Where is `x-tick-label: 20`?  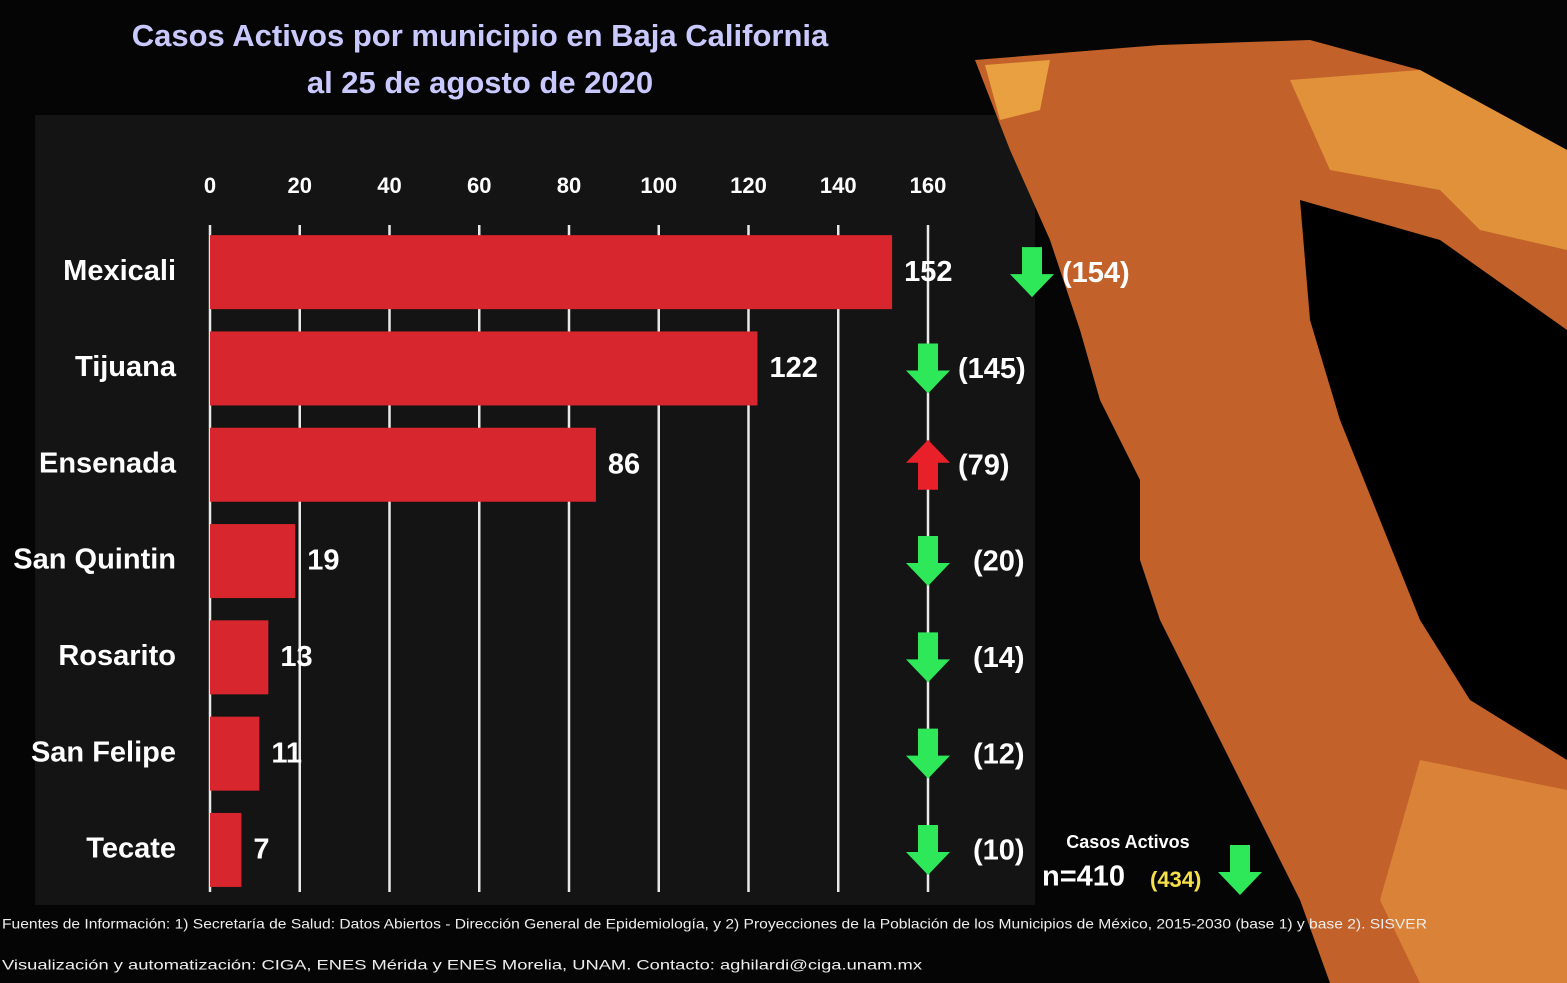
x-tick-label: 20 is located at coordinates (300, 185).